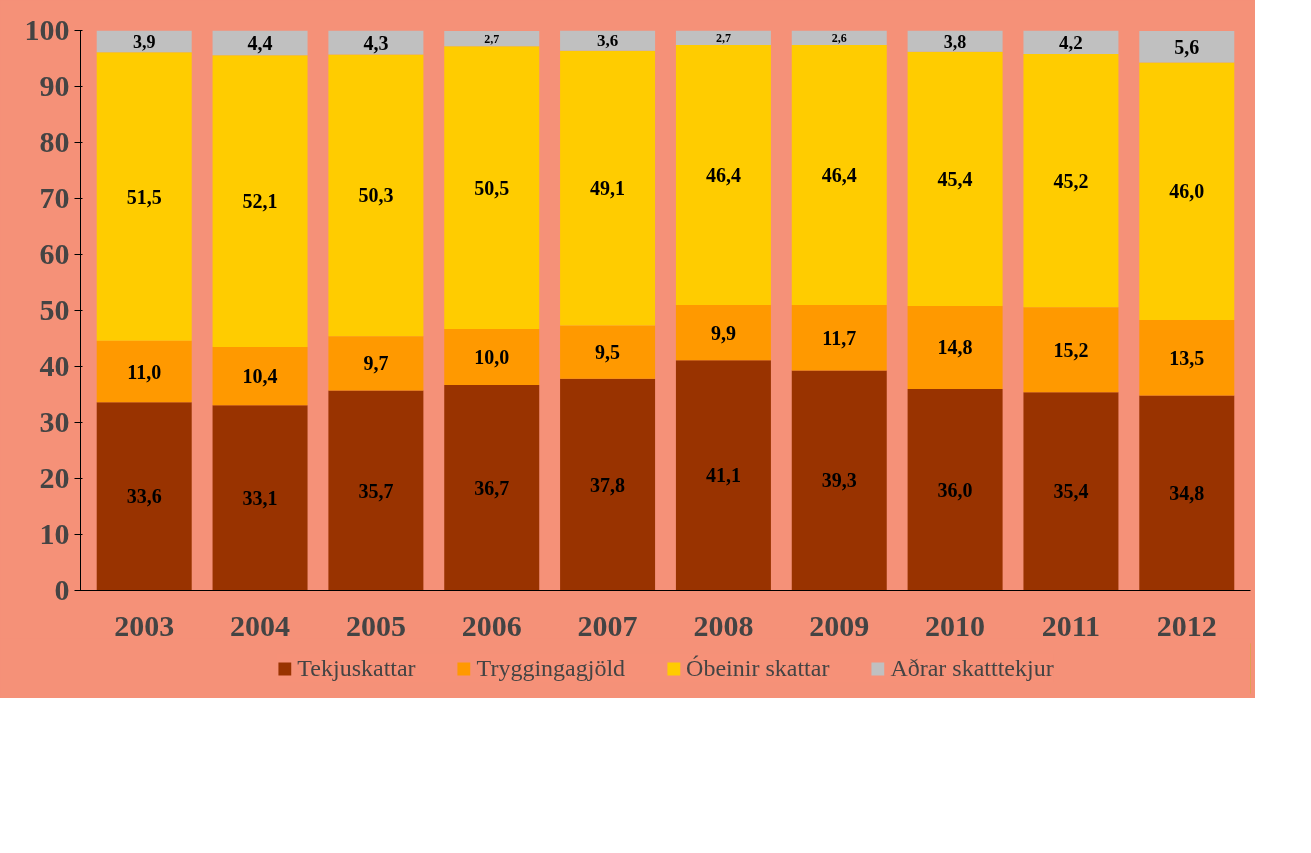 The height and width of the screenshot is (853, 1311). I want to click on x-tick-label: 2011, so click(1071, 625).